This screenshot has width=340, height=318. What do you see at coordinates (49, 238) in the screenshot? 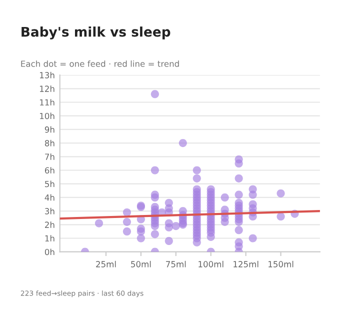
I see `y-tick-label: 1h` at bounding box center [49, 238].